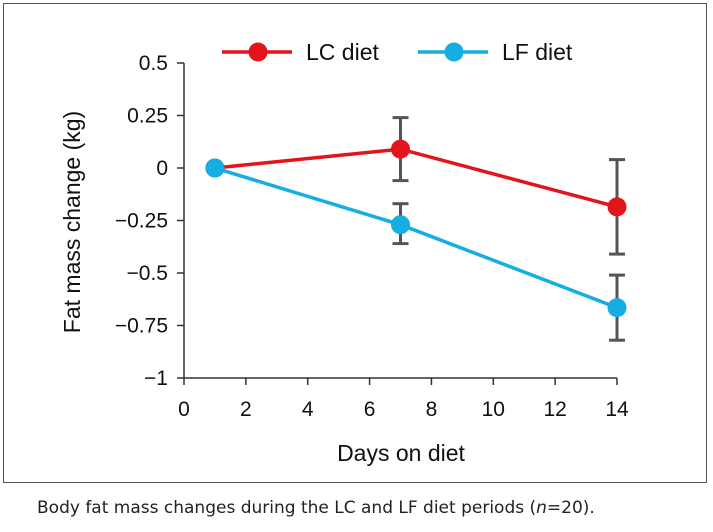 This screenshot has width=713, height=532. I want to click on caption-rest: =20)., so click(570, 508).